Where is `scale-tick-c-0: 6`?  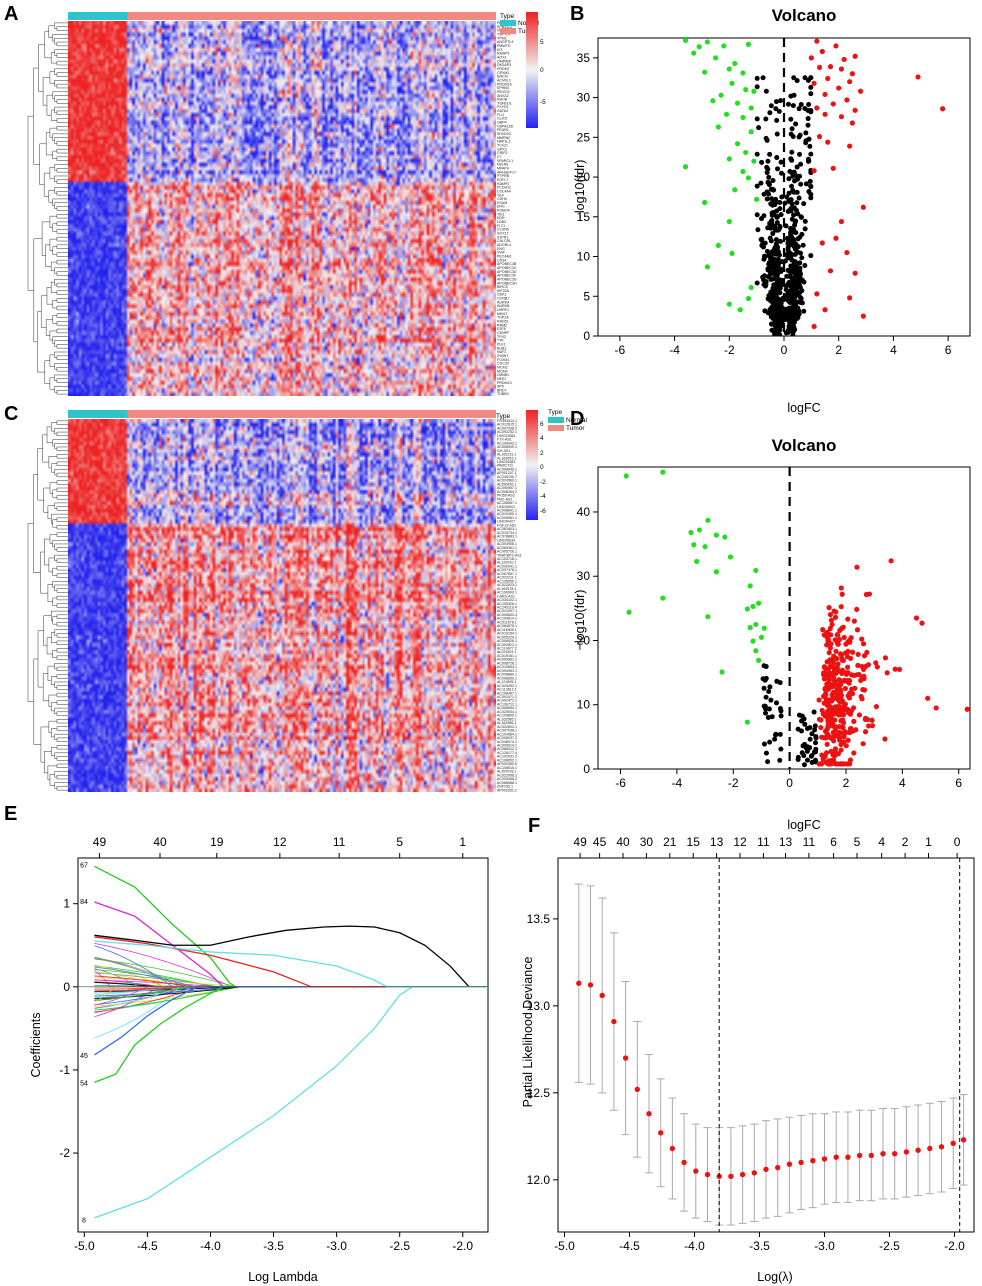 scale-tick-c-0: 6 is located at coordinates (542, 424).